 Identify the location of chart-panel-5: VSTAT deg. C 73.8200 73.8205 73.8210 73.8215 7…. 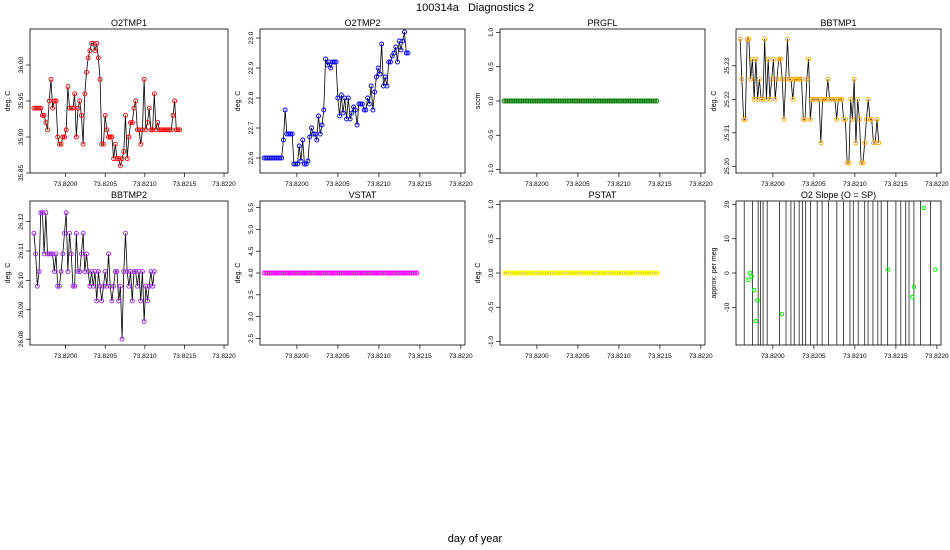
(354, 275).